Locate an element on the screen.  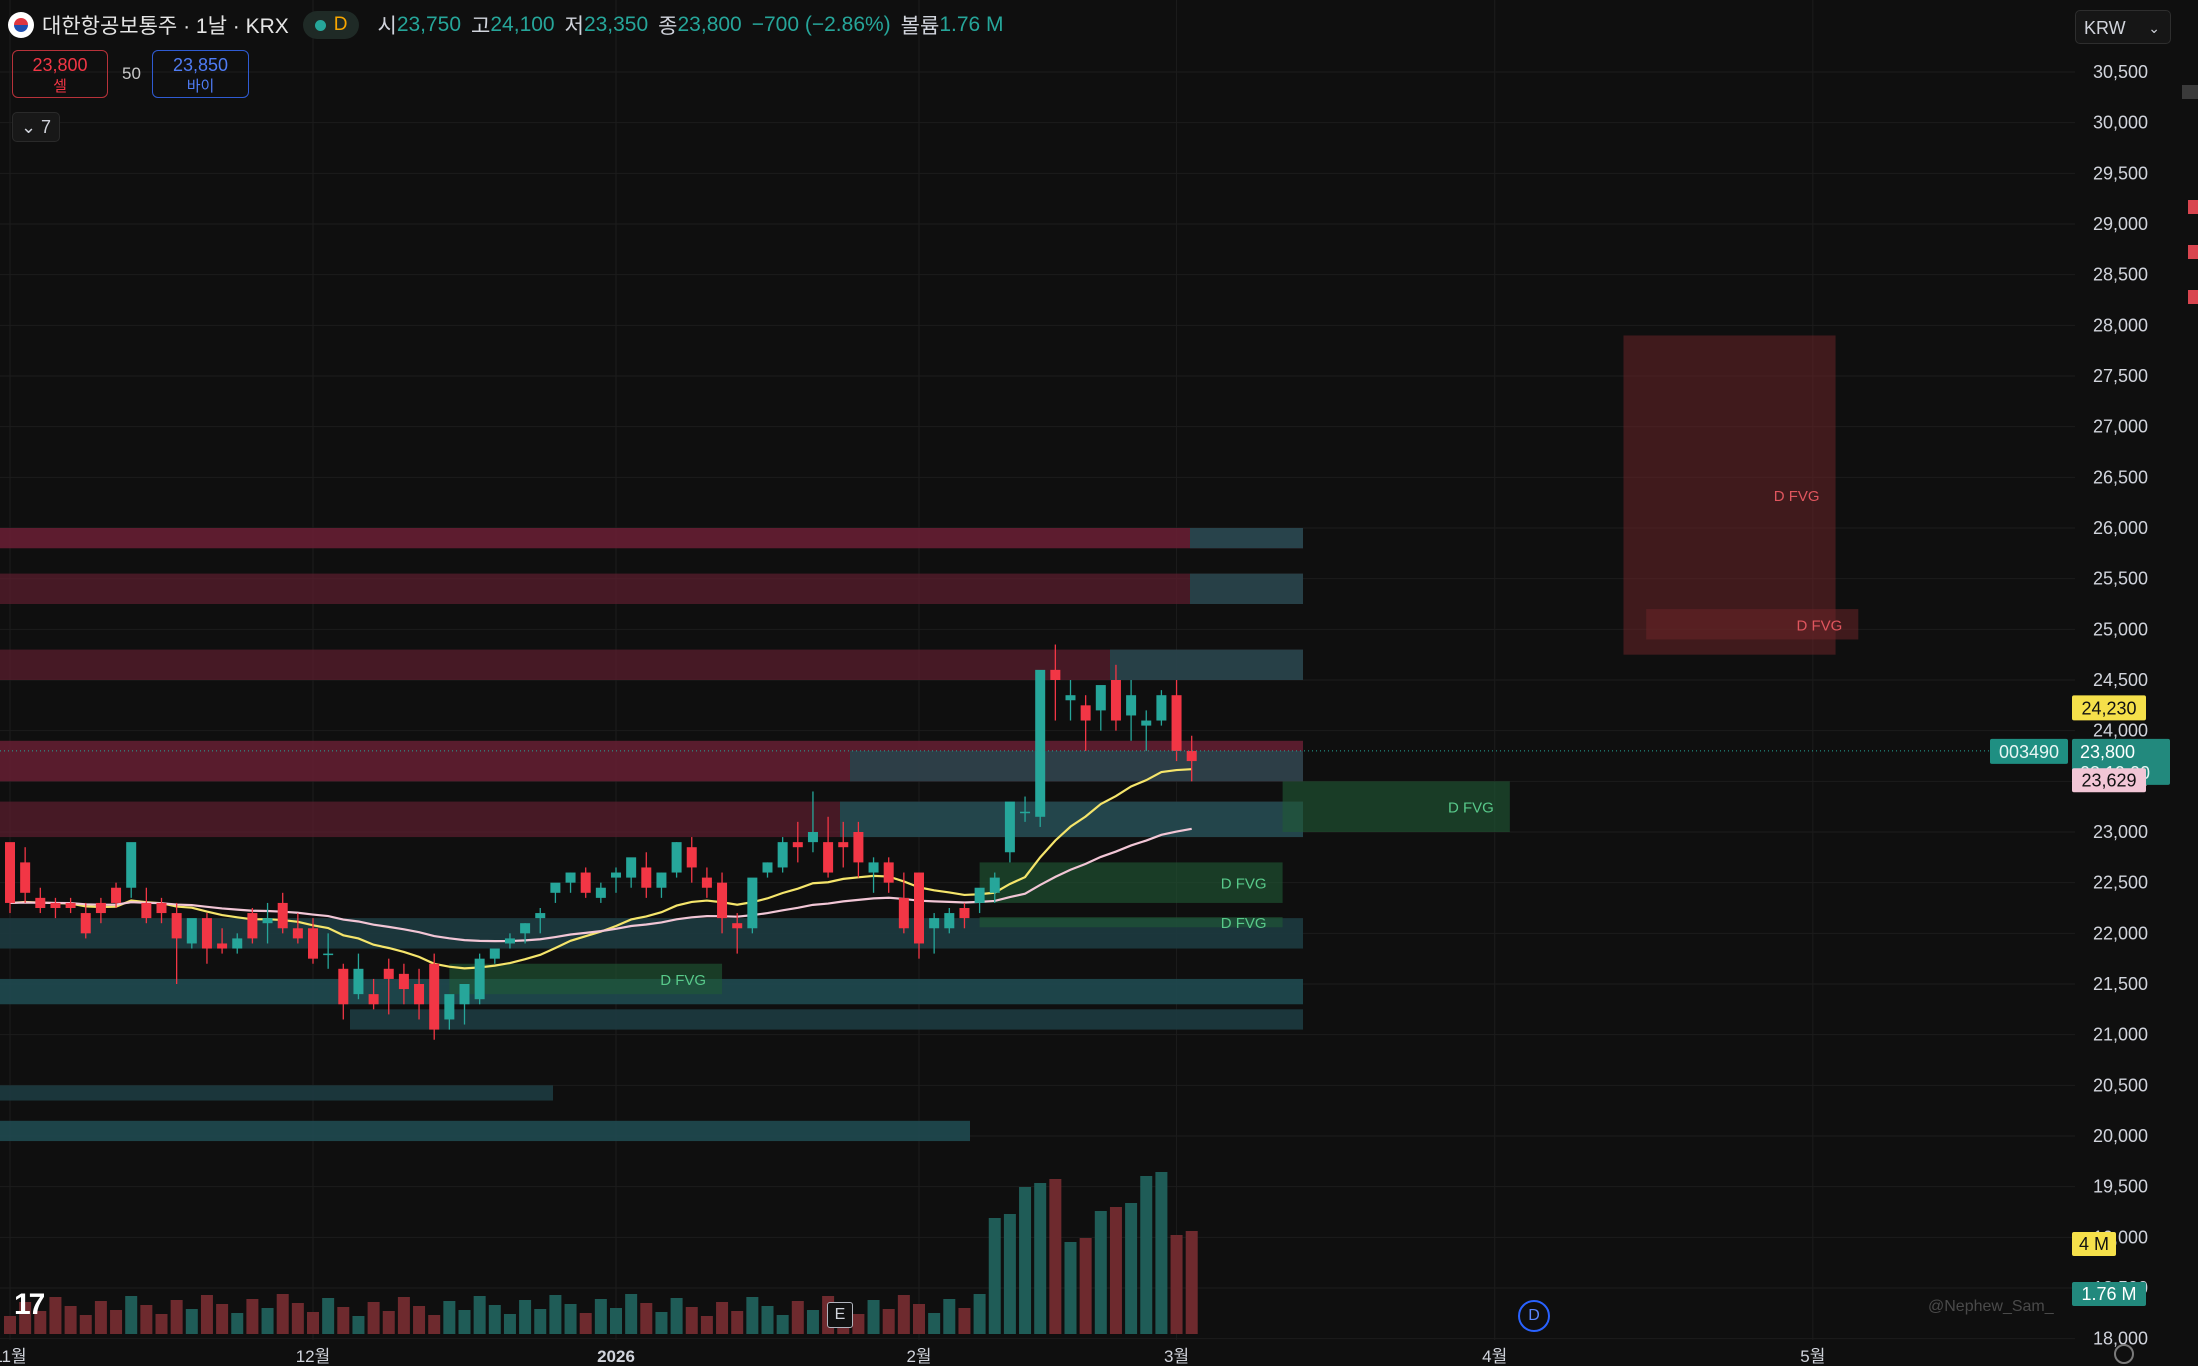
tradingview-logo-icon: 17 is located at coordinates (29, 1304).